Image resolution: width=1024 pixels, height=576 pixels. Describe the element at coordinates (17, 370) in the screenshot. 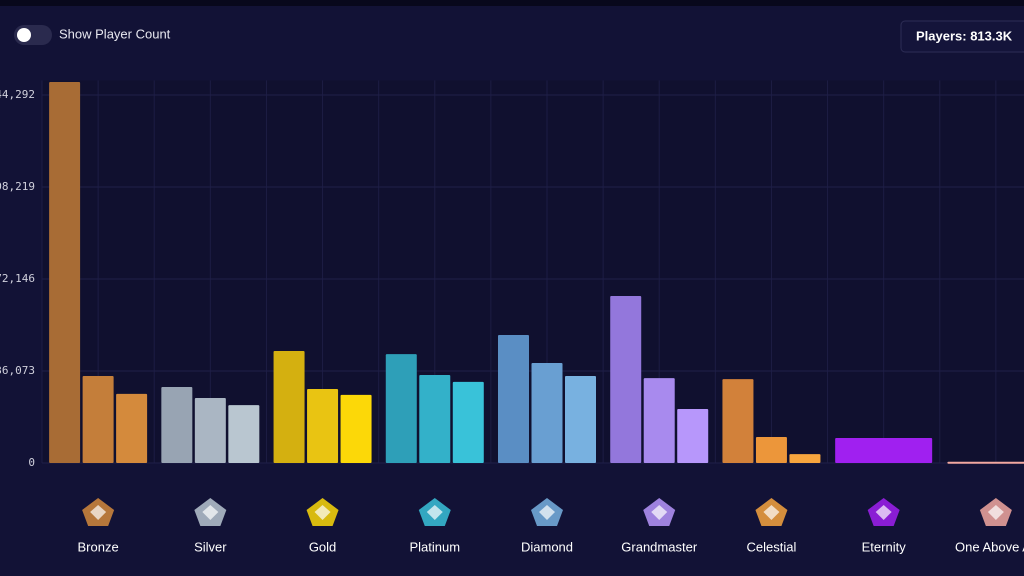

I see `y-tick-label: 36,073` at that location.